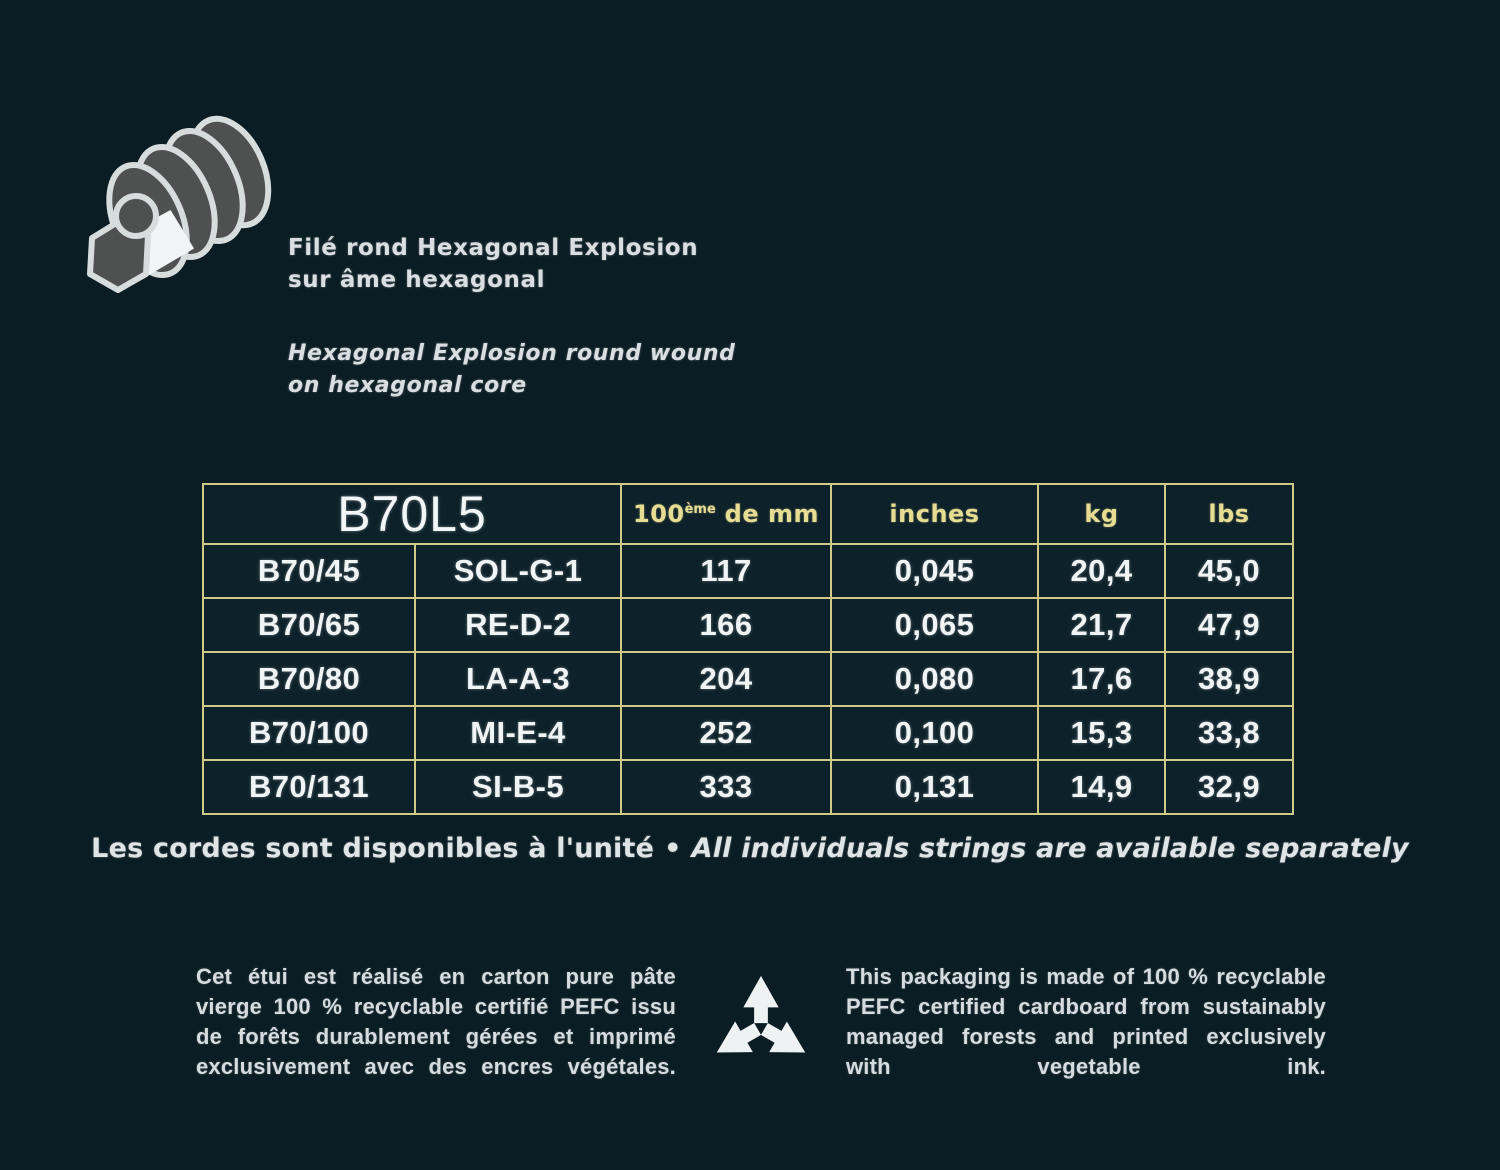  I want to click on table-title: B70L5, so click(412, 514).